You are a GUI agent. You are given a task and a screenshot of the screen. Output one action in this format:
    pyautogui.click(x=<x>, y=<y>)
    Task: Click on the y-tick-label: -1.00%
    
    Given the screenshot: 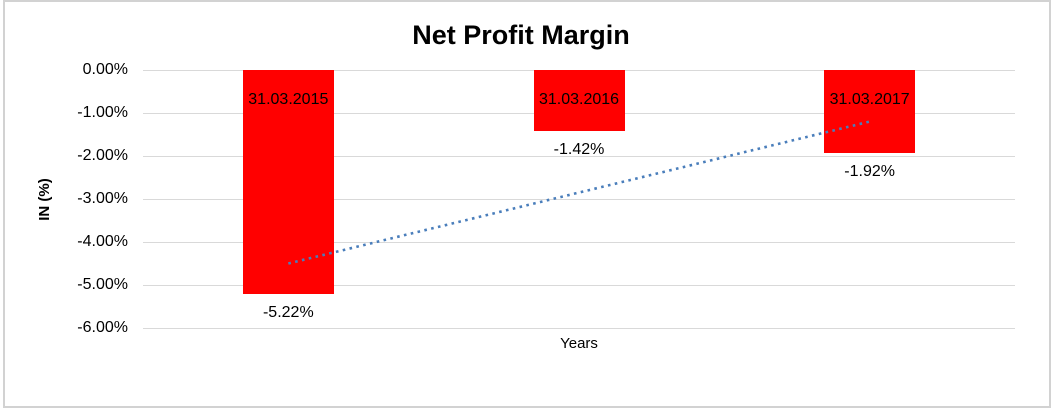 What is the action you would take?
    pyautogui.click(x=102, y=112)
    